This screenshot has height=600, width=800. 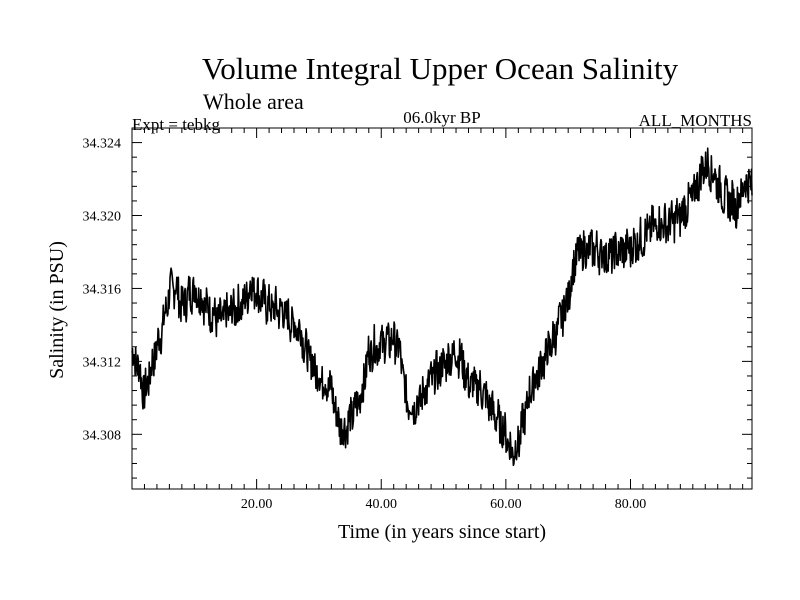 I want to click on x-tick-label: 80.00, so click(x=631, y=504).